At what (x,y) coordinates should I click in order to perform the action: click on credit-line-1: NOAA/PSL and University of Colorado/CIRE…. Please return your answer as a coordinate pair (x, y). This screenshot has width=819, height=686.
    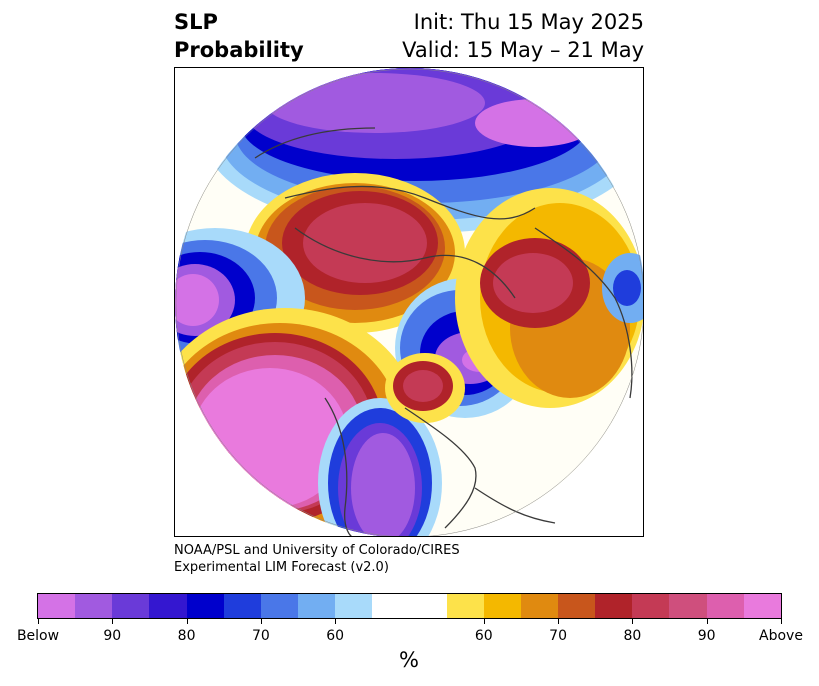
    Looking at the image, I should click on (317, 550).